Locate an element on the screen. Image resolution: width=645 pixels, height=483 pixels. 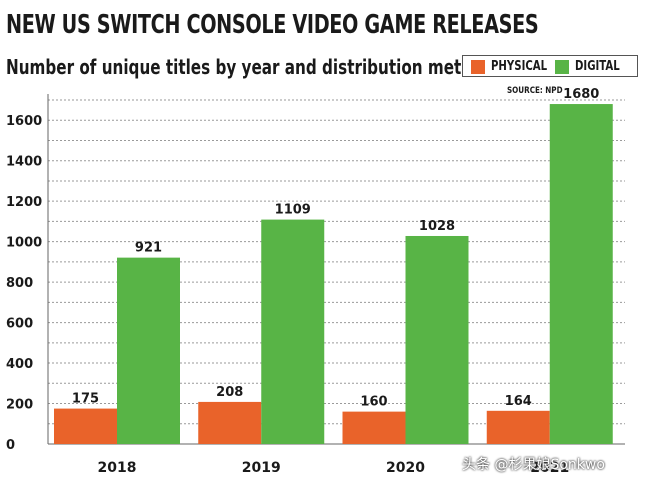
y-tick-label: 800 is located at coordinates (19, 283).